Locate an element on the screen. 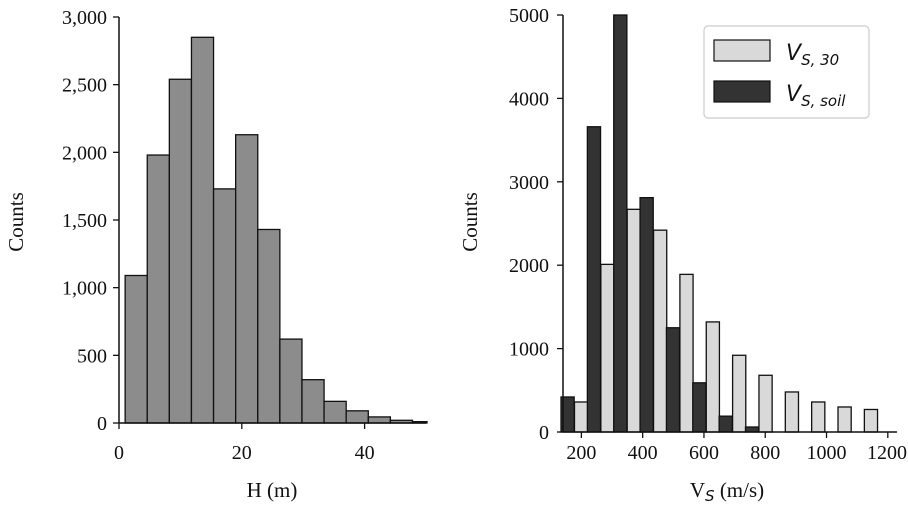 The width and height of the screenshot is (908, 507). left-y-tick-label: 3,000 is located at coordinates (84, 18).